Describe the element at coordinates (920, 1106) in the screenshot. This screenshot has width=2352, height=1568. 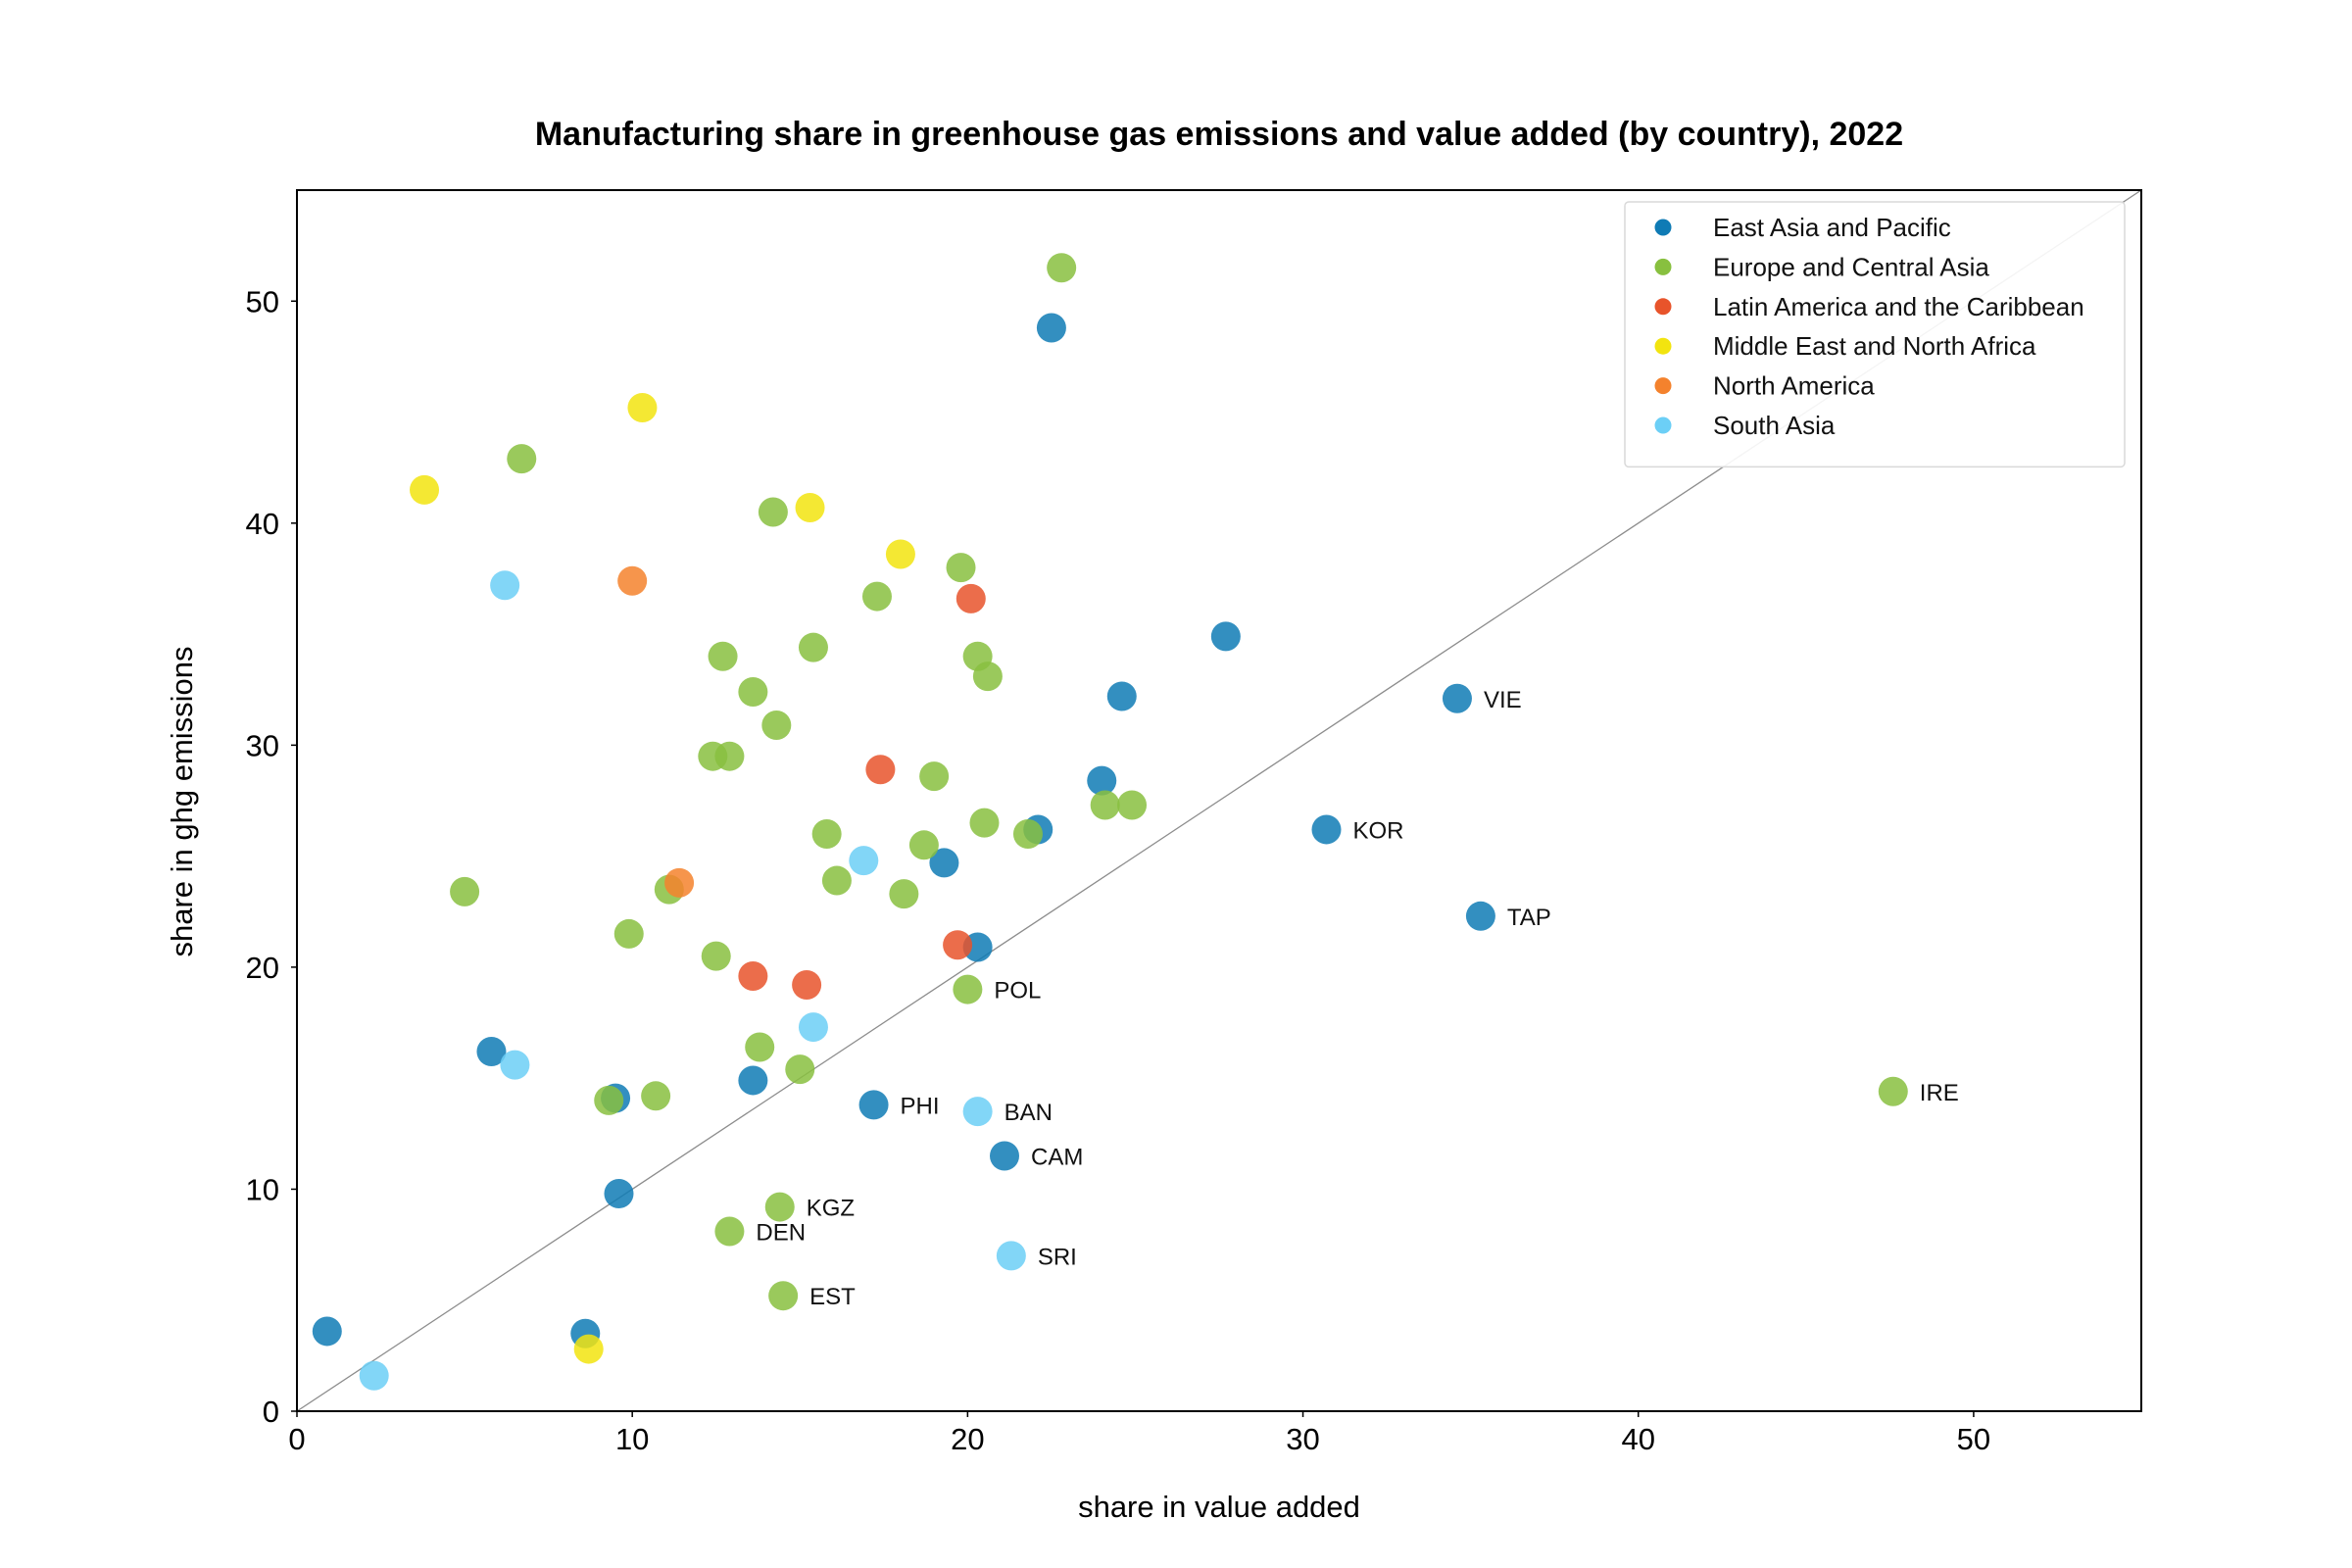
I see `point-label: PHI` at that location.